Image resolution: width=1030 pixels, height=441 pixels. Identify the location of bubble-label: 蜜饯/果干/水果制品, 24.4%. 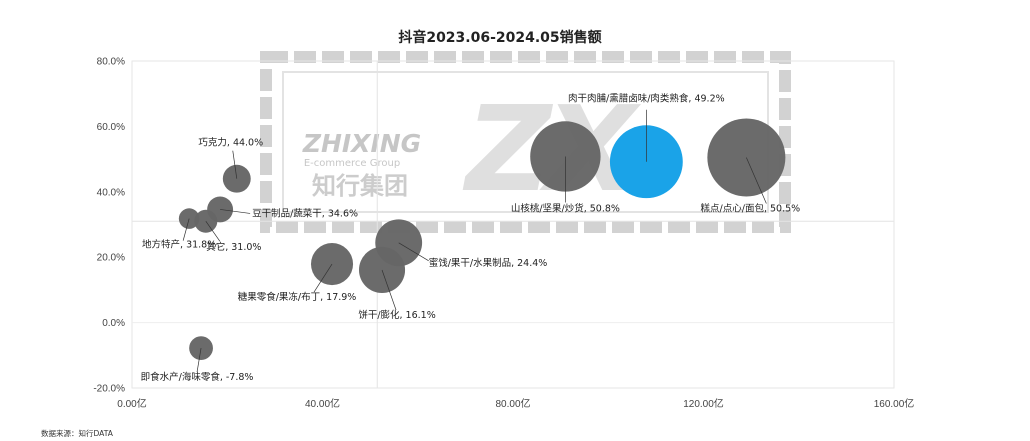
(488, 263).